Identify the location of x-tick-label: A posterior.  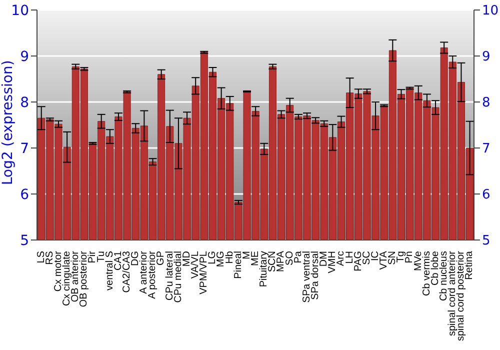
(152, 274).